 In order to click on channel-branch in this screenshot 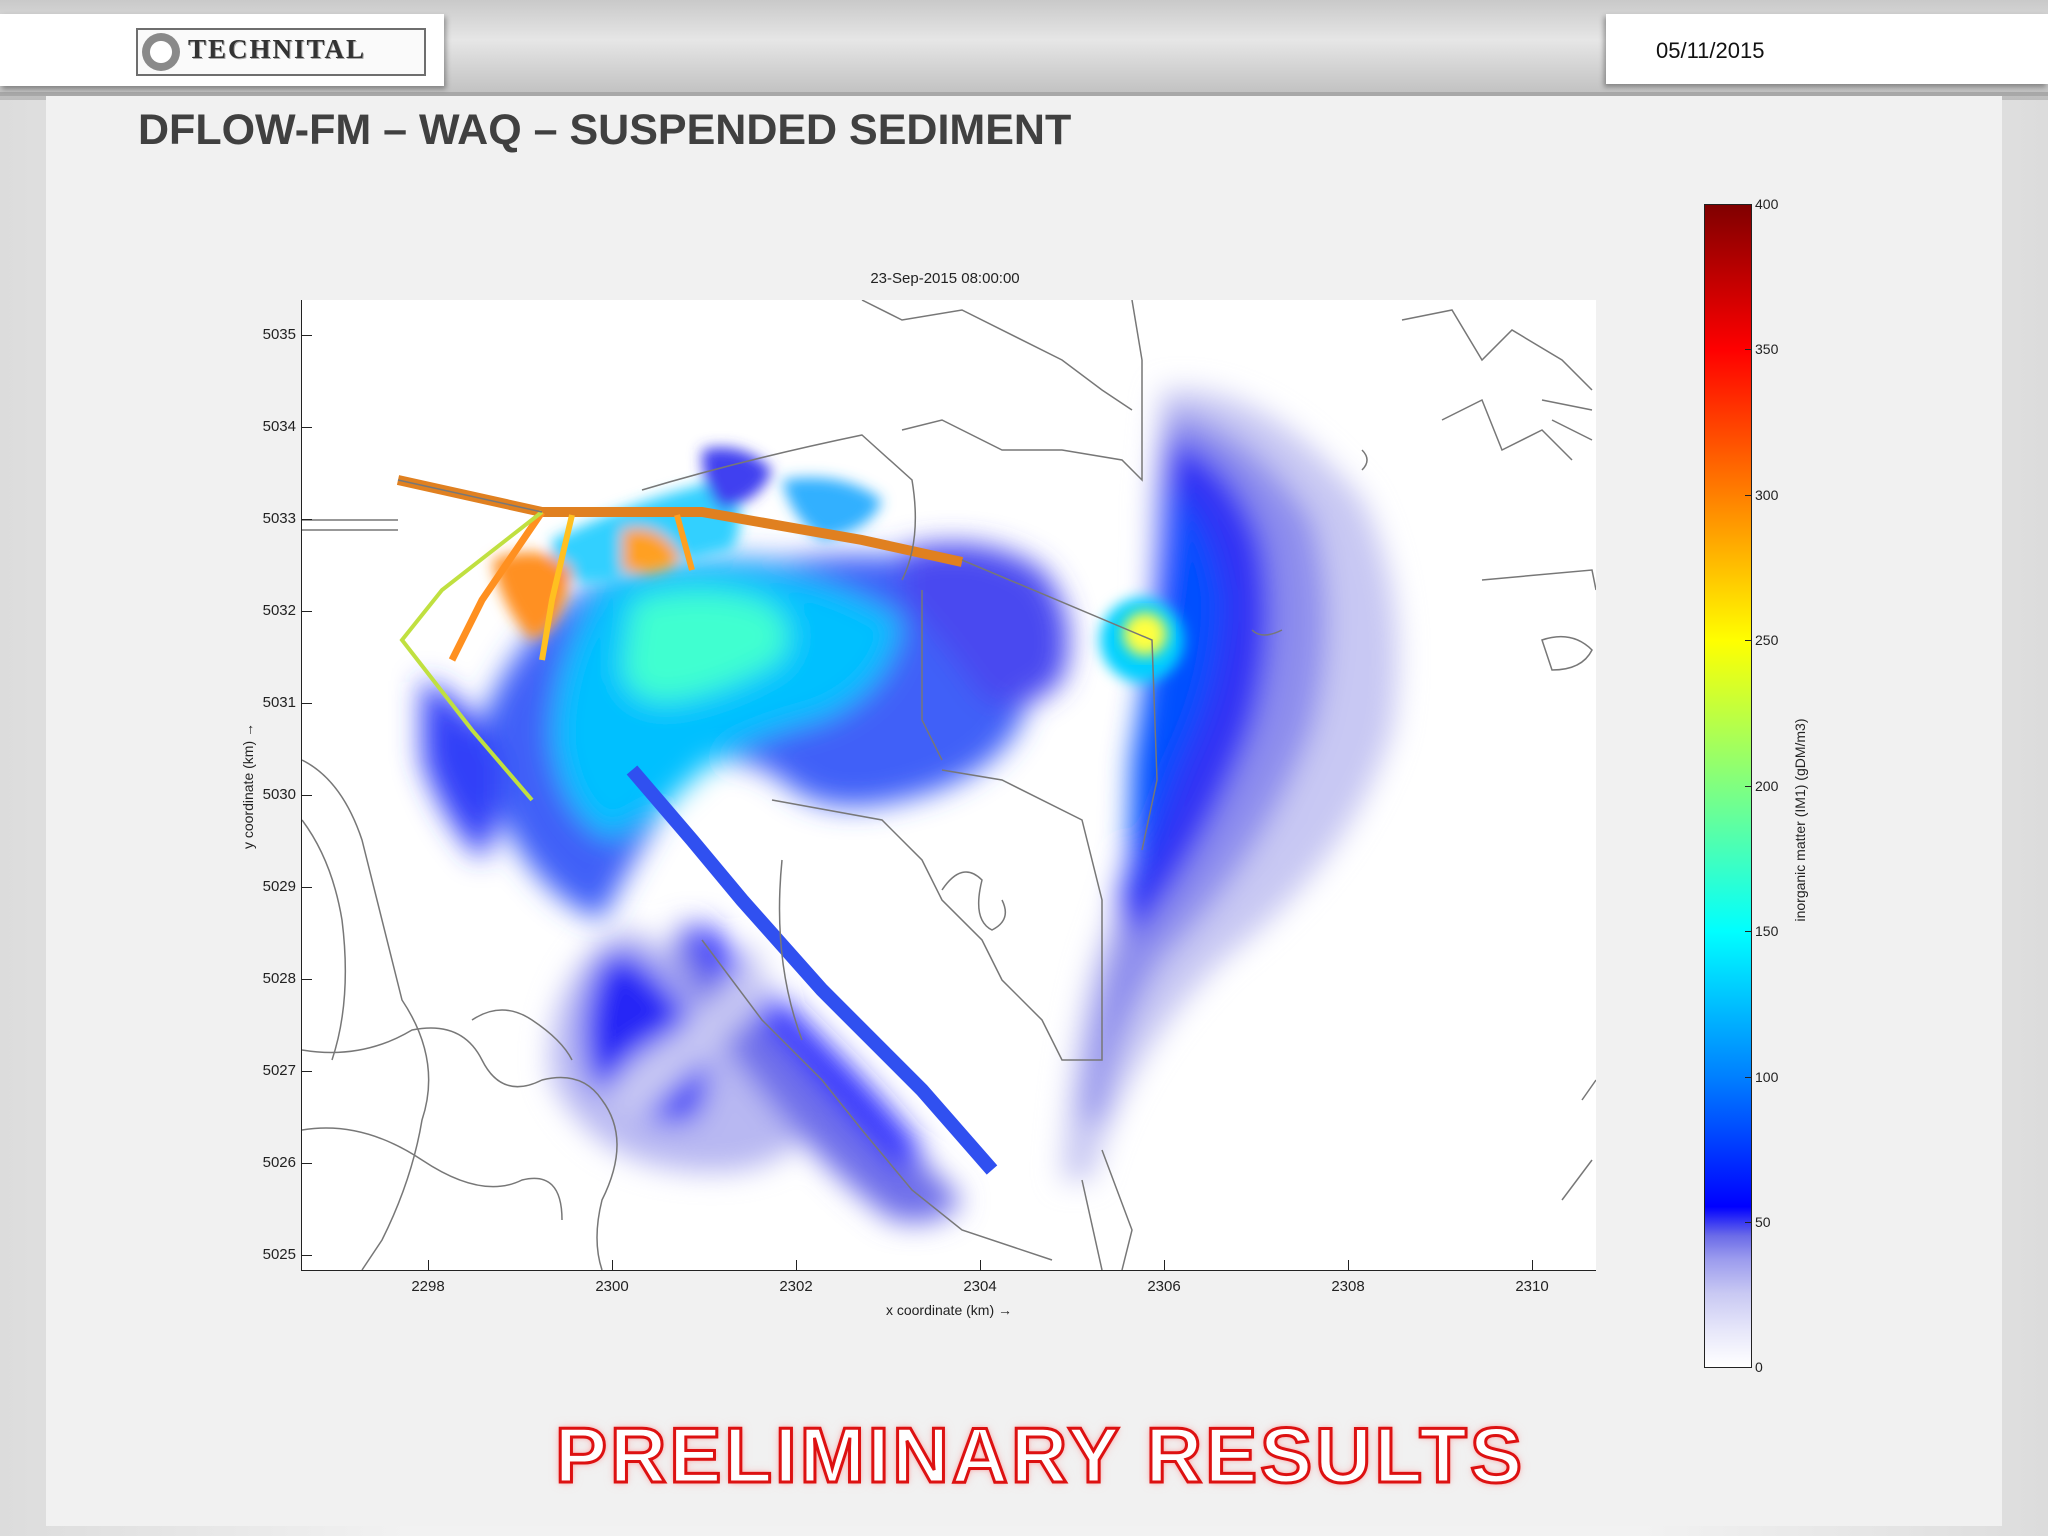, I will do `click(496, 586)`.